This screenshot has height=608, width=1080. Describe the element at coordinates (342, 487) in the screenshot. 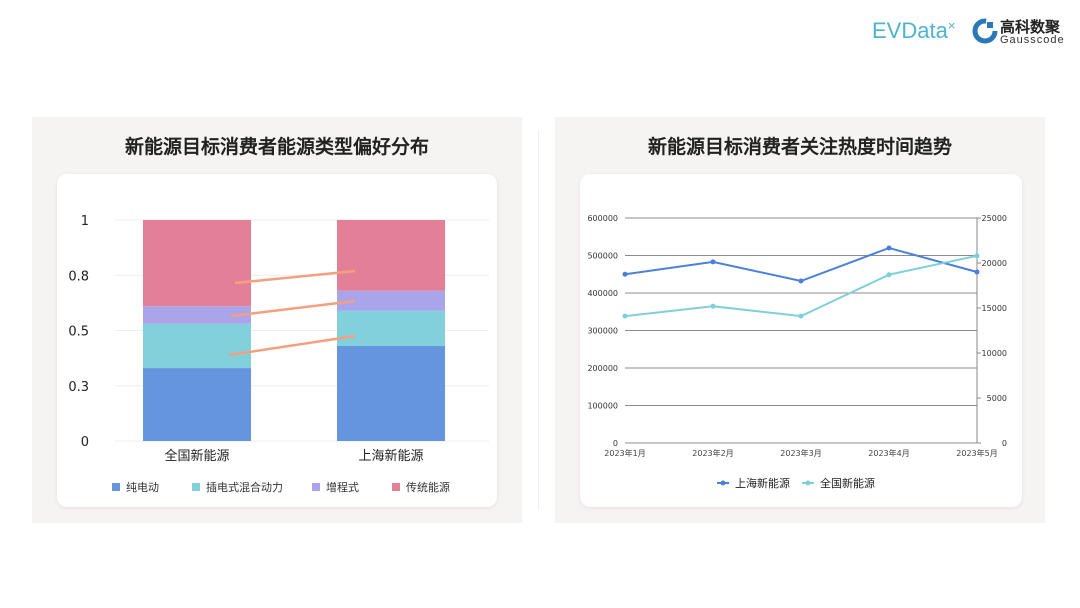

I see `legend-label: 增程式` at that location.